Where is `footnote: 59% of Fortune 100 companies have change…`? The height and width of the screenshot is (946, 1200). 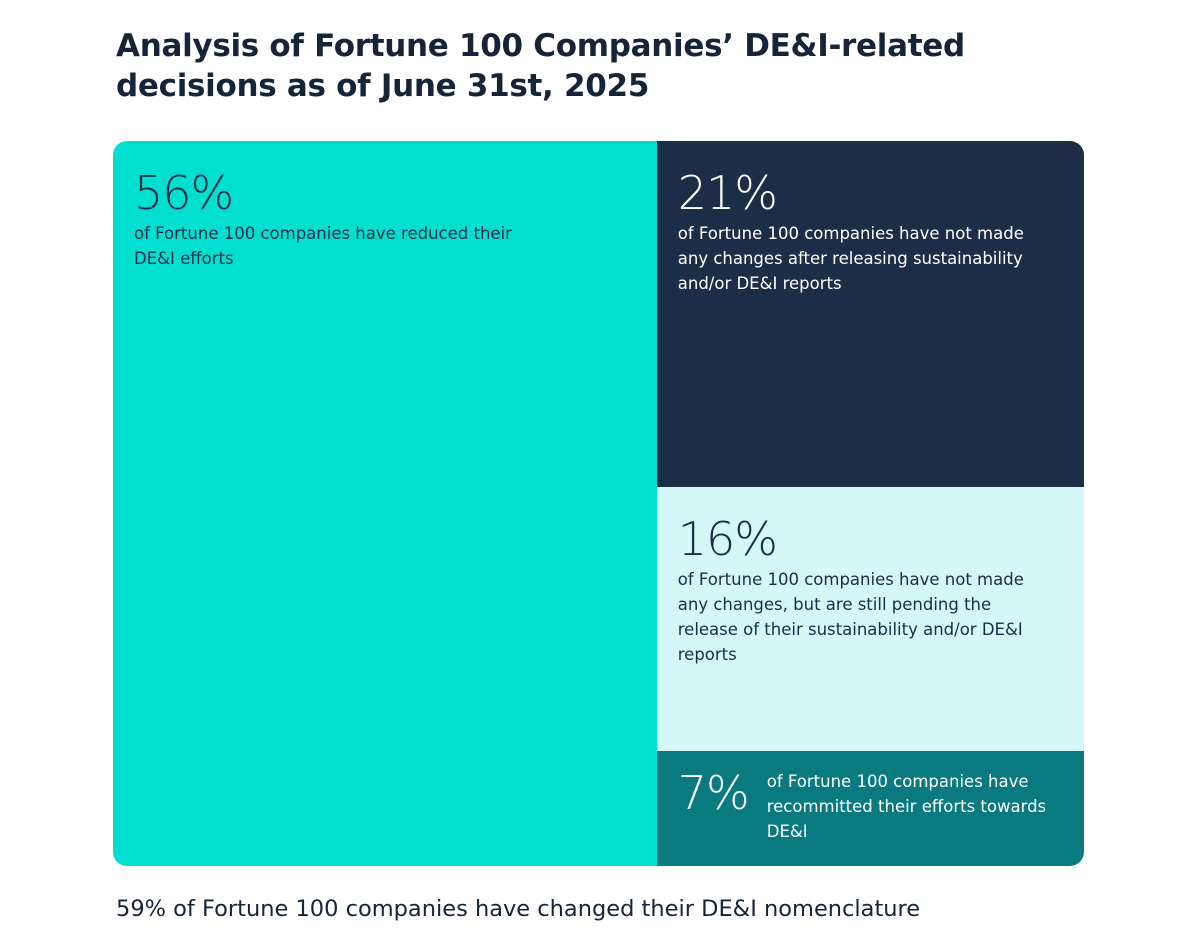 footnote: 59% of Fortune 100 companies have change… is located at coordinates (518, 909).